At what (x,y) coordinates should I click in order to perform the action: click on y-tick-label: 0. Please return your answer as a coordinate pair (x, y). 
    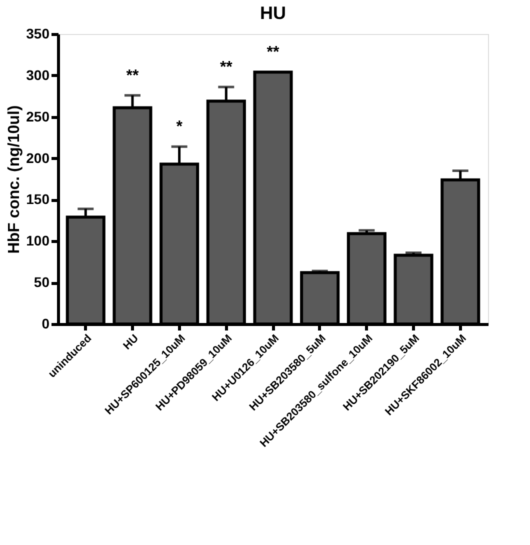
    Looking at the image, I should click on (46, 324).